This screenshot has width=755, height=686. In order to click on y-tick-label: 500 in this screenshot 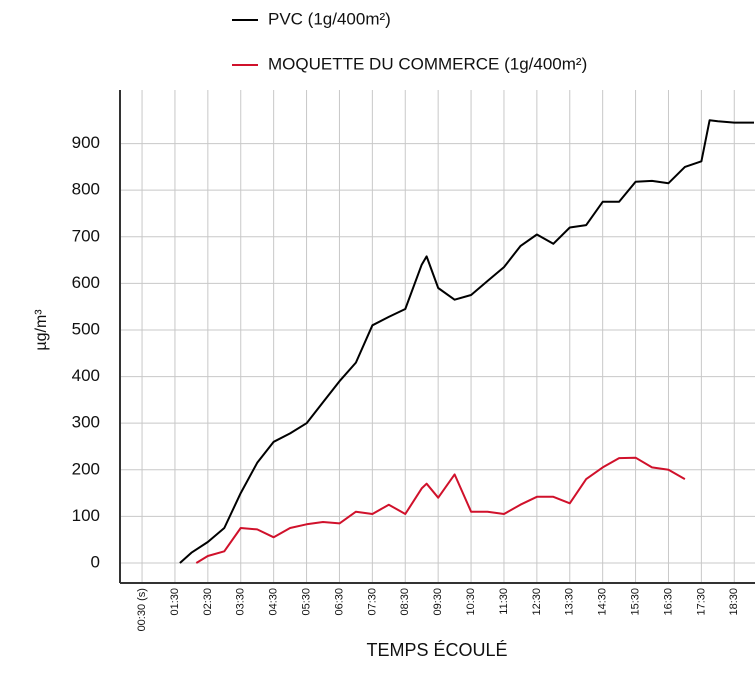, I will do `click(86, 328)`.